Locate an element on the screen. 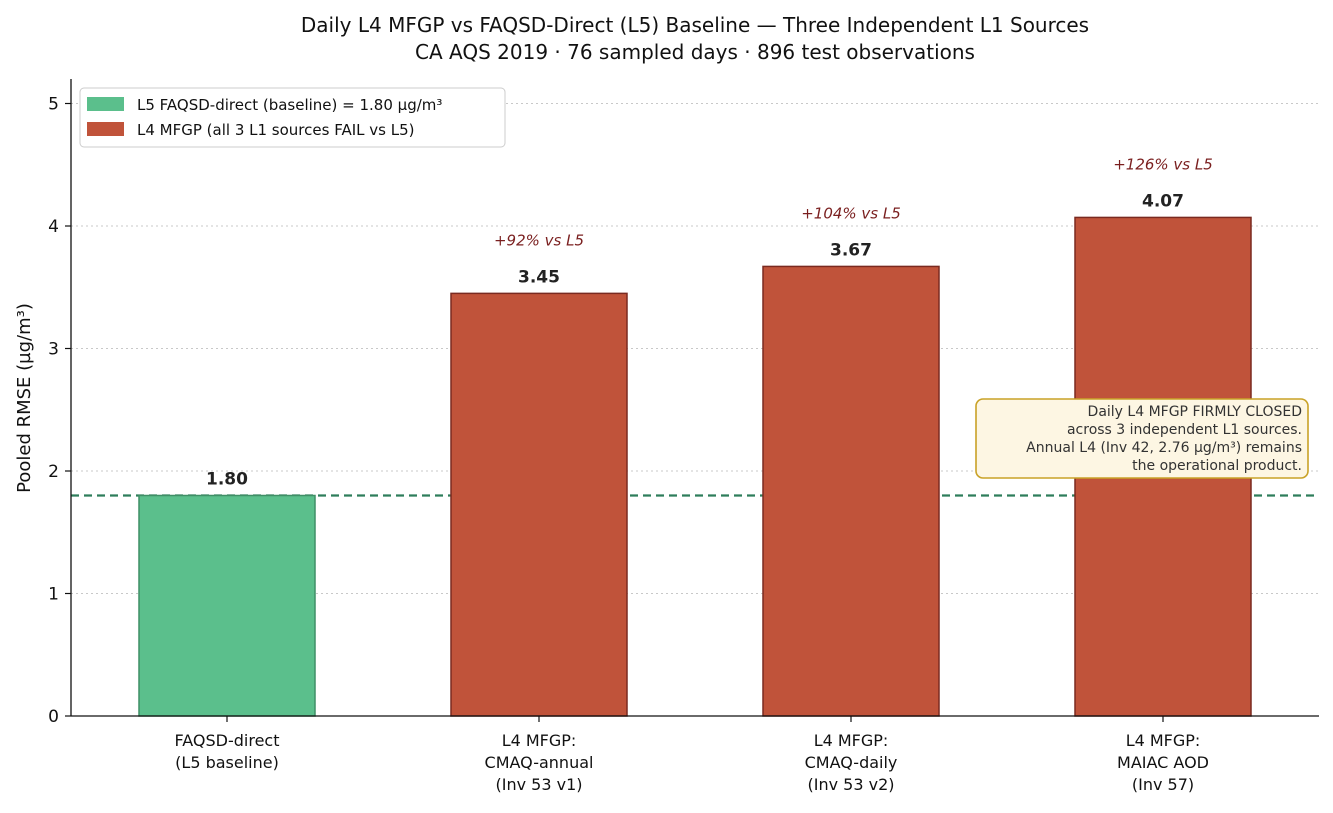 Image resolution: width=1333 pixels, height=813 pixels. x-tick-label: CMAQ-annual is located at coordinates (539, 762).